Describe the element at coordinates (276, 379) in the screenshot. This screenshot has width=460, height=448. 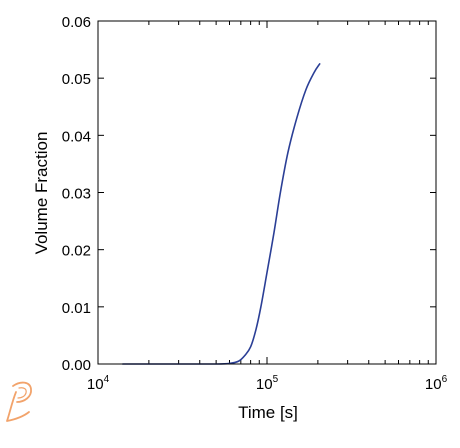
I see `x-tick-label-exponent: 5` at that location.